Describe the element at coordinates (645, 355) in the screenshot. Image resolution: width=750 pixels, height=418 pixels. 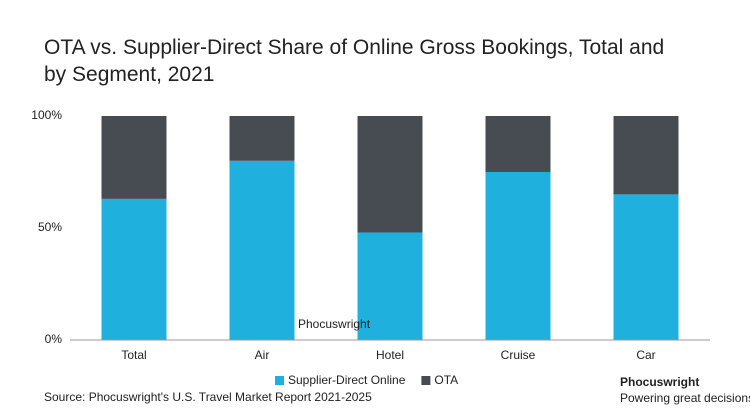
I see `x-tick-label: Car` at that location.